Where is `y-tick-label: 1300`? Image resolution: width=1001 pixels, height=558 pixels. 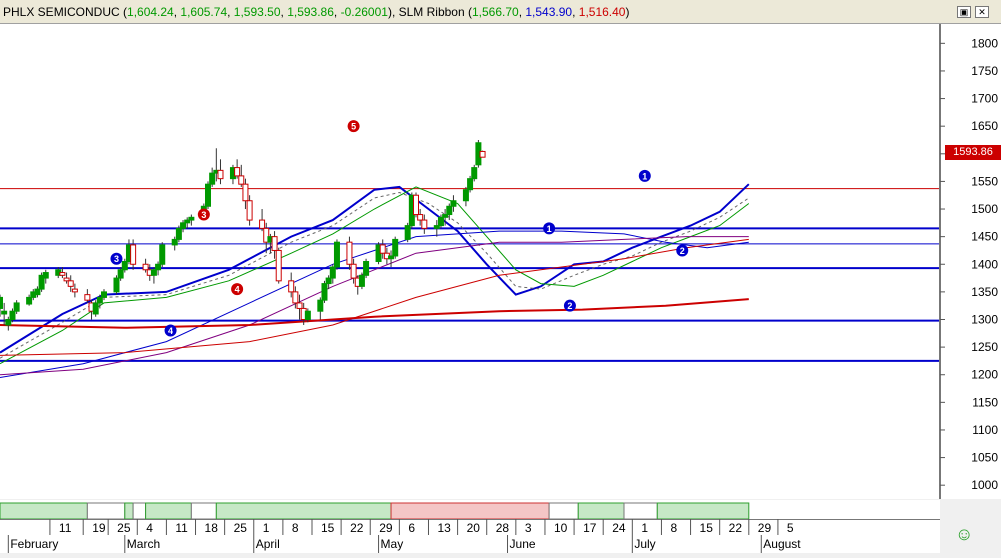 y-tick-label: 1300 is located at coordinates (984, 319).